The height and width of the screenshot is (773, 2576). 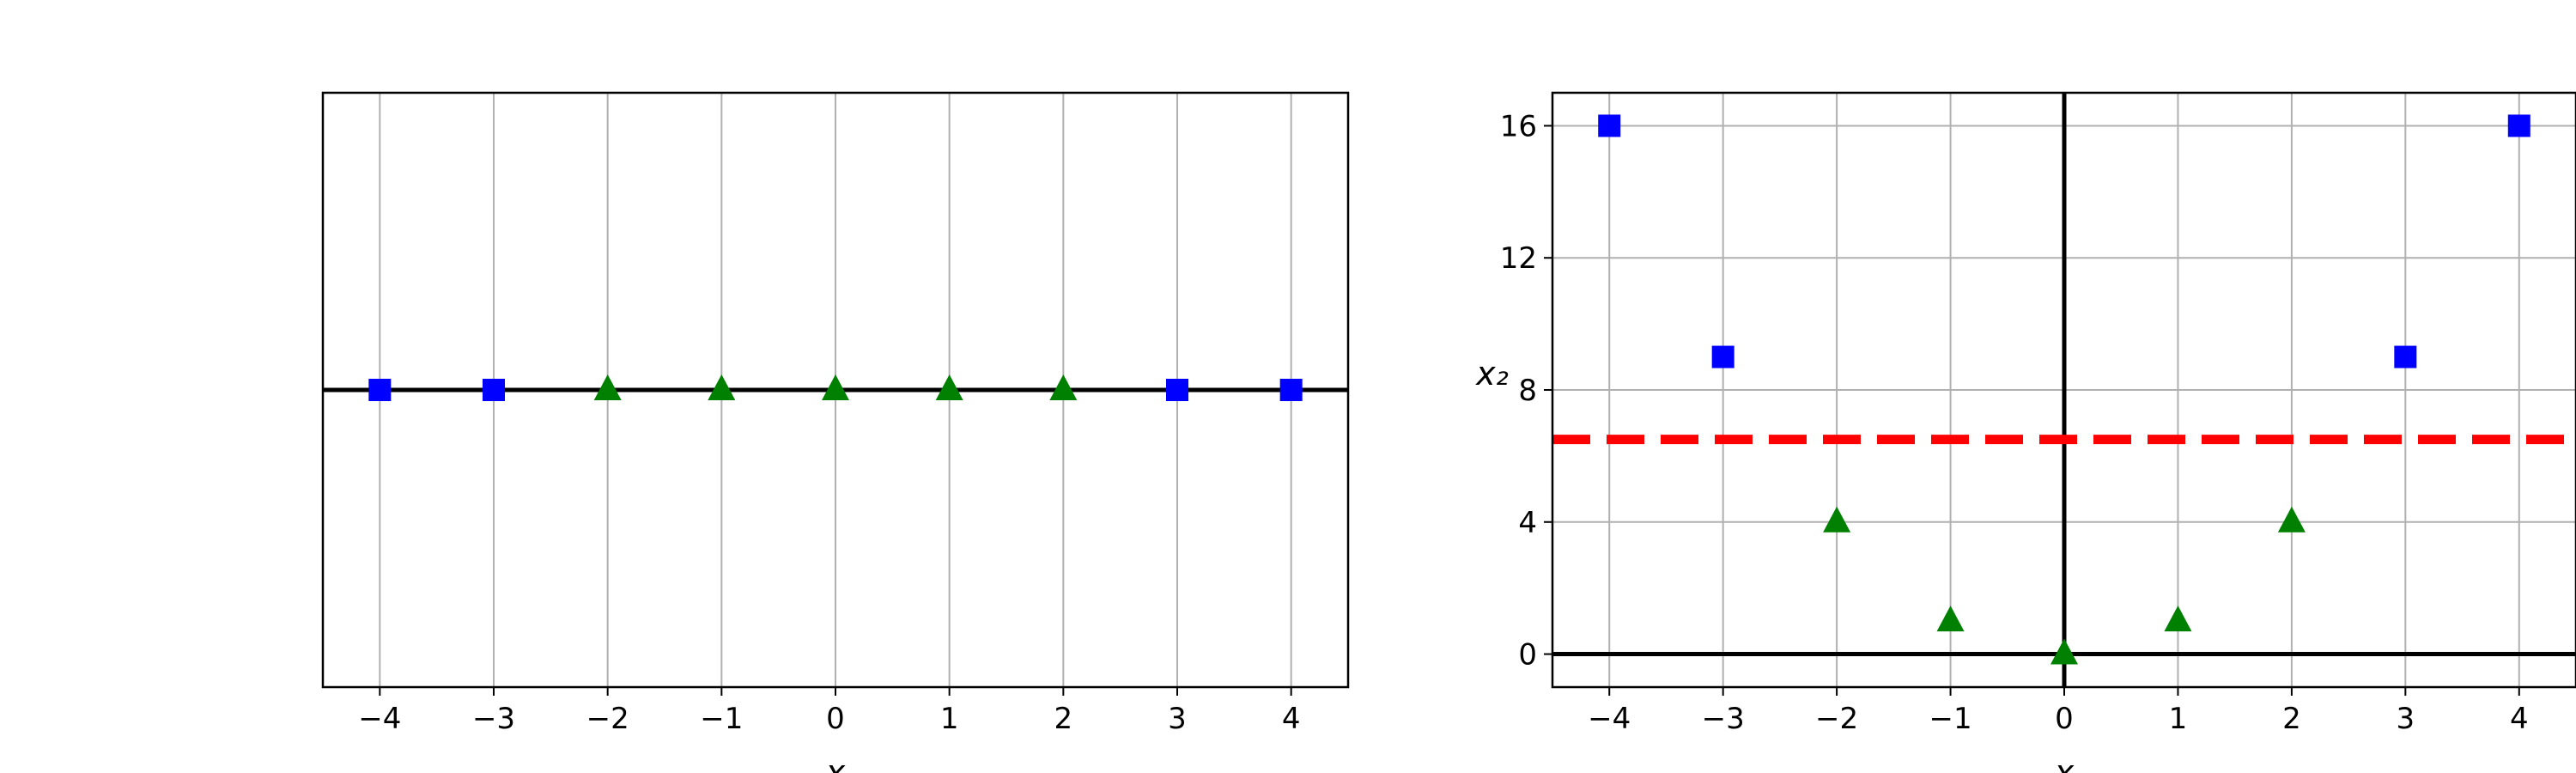 What do you see at coordinates (1528, 523) in the screenshot?
I see `y-tick-label: 4` at bounding box center [1528, 523].